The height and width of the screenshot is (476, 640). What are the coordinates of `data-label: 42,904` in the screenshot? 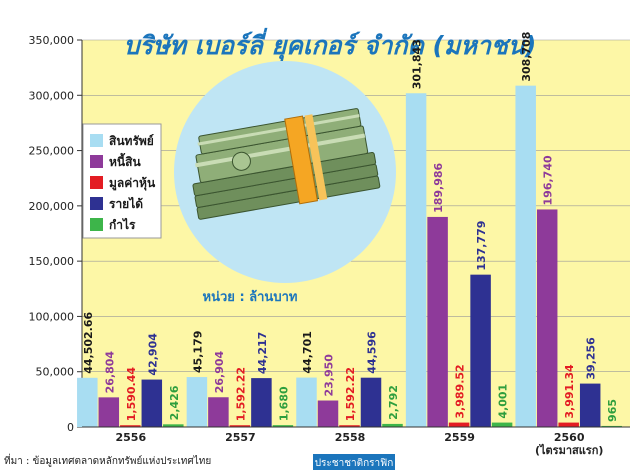 It's located at (152, 354).